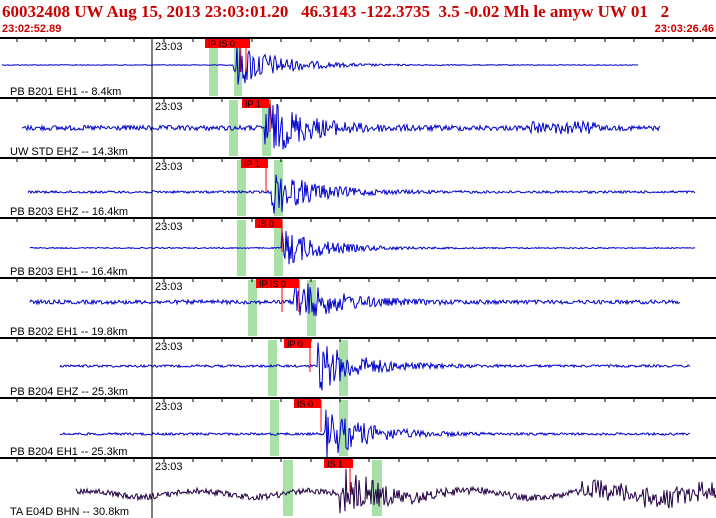 The height and width of the screenshot is (518, 716). I want to click on pick-label: IP 0, so click(295, 344).